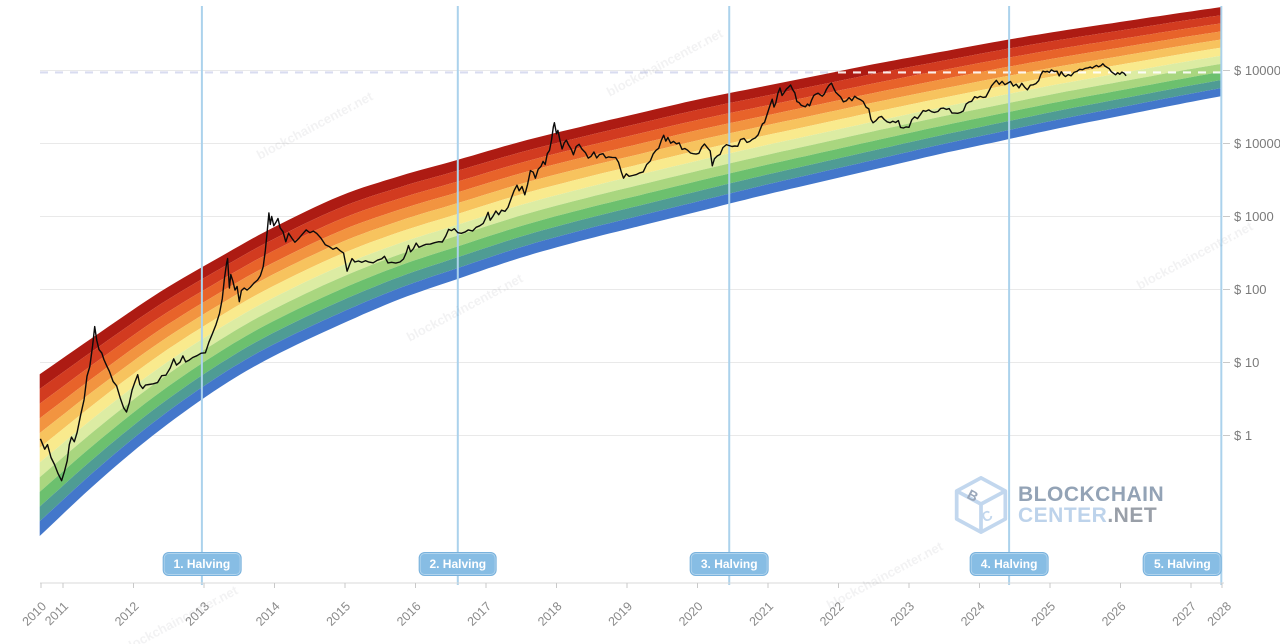  Describe the element at coordinates (1246, 362) in the screenshot. I see `y-tick-label: $ 10` at that location.